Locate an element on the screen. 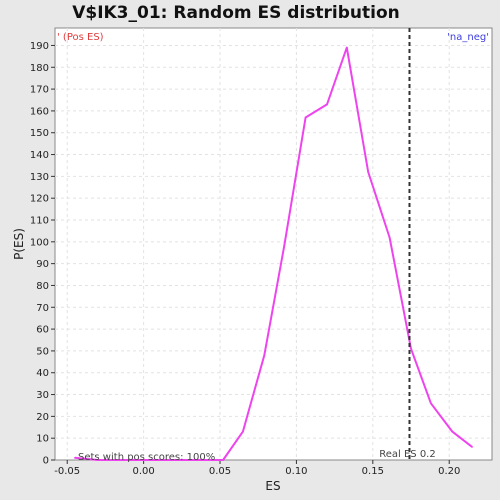  y-tick-label: 80 is located at coordinates (42, 286).